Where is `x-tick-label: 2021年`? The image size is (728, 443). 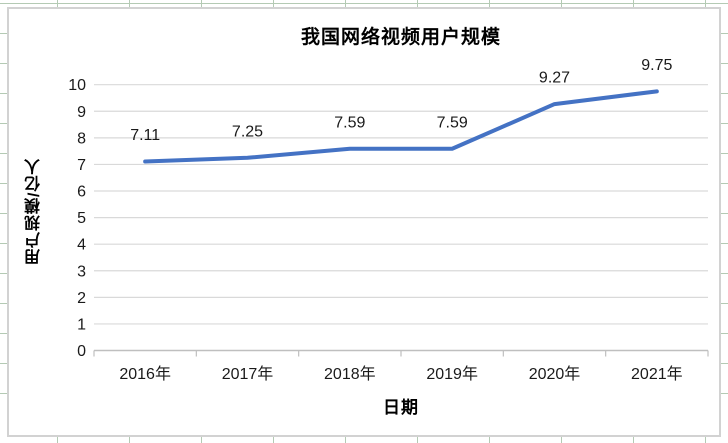 x-tick-label: 2021年 is located at coordinates (657, 374).